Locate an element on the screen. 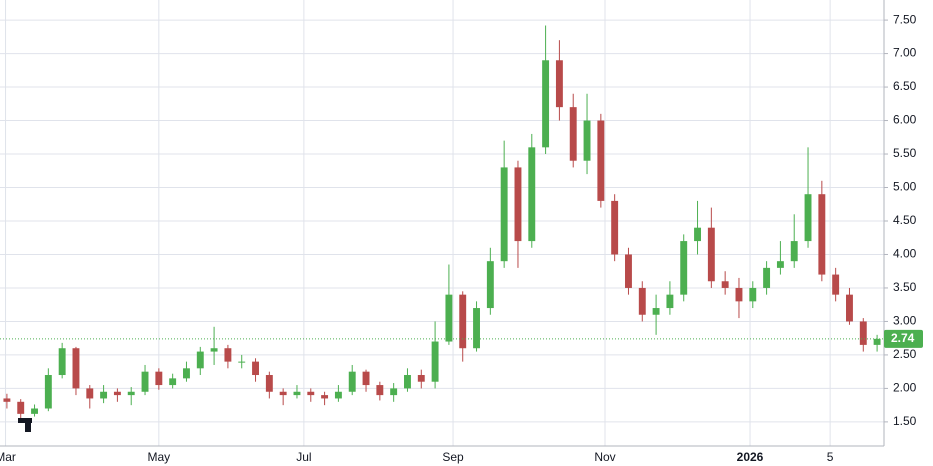  y-tick-label: 3.00 is located at coordinates (905, 321).